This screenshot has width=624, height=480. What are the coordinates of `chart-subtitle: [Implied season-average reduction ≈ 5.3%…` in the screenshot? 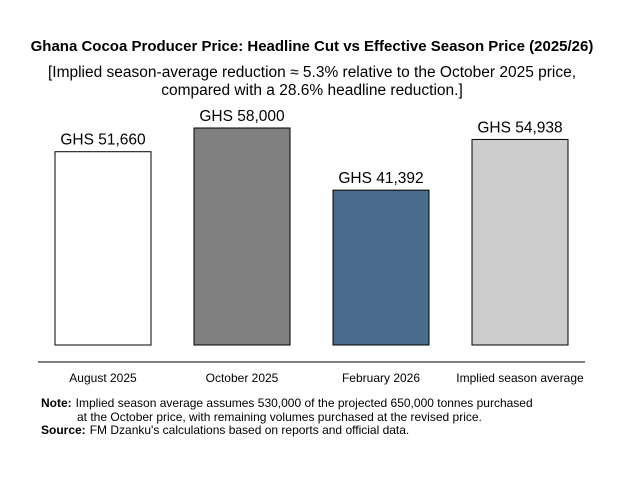 It's located at (312, 82).